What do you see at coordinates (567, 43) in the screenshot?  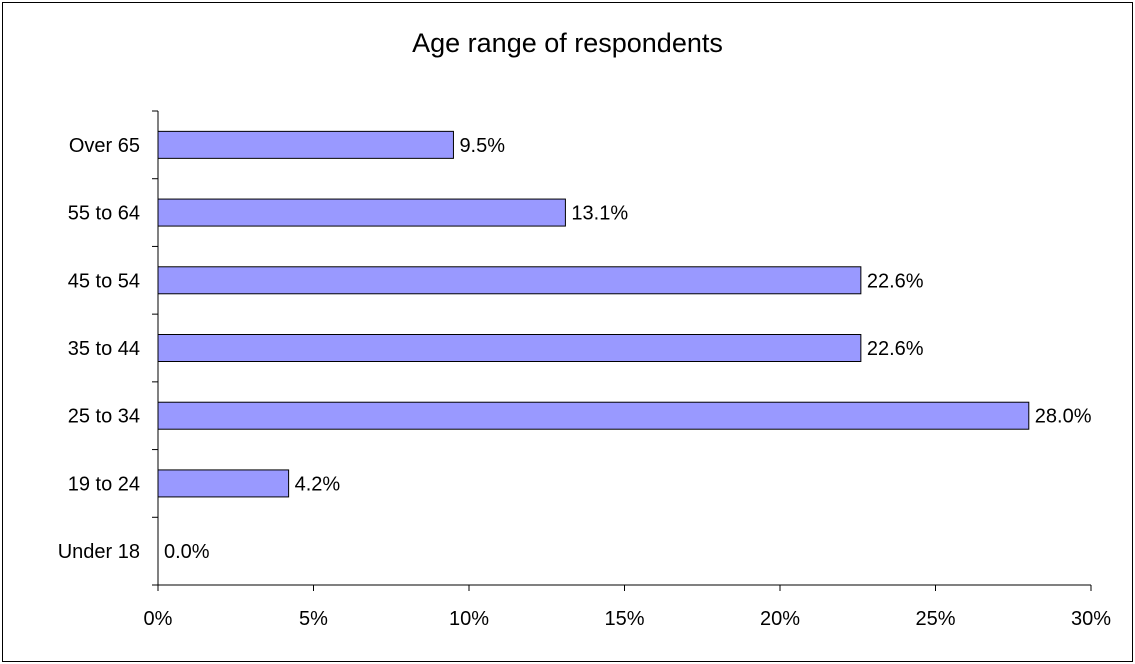 I see `chart-title: Age range of respondents` at bounding box center [567, 43].